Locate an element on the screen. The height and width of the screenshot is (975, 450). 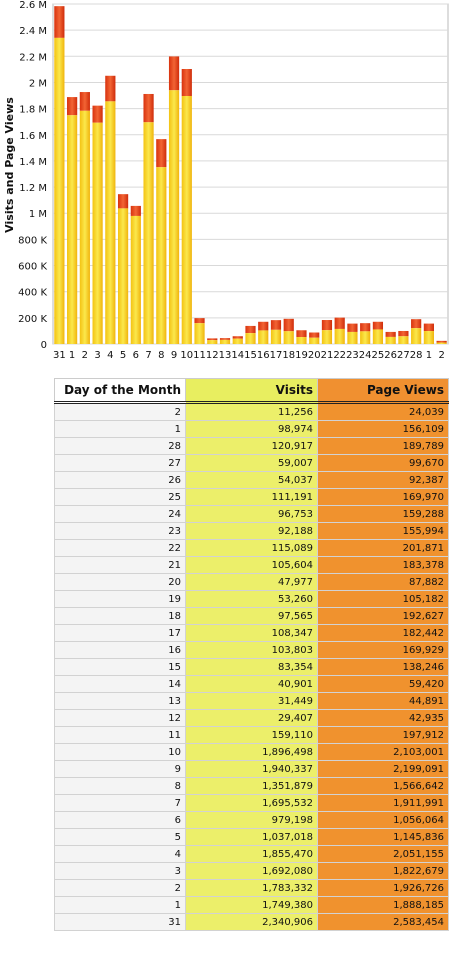
cell-visits: 96,753 is located at coordinates (251, 514).